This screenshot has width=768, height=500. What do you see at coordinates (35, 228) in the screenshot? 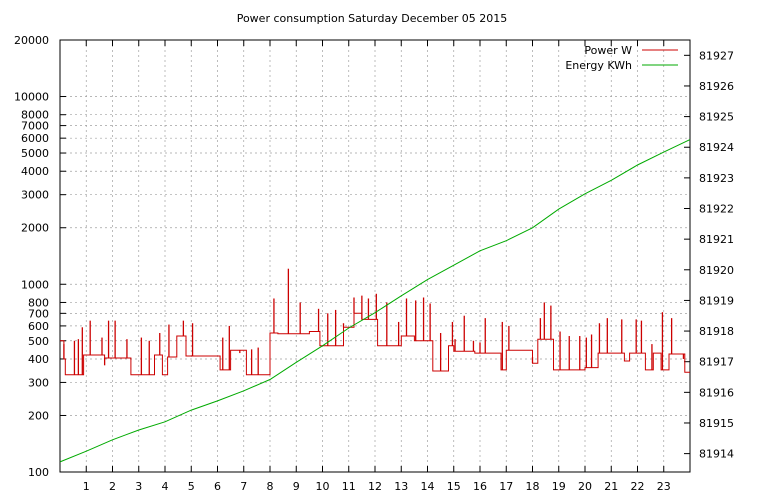
I see `y-tick-label: 2000` at bounding box center [35, 228].